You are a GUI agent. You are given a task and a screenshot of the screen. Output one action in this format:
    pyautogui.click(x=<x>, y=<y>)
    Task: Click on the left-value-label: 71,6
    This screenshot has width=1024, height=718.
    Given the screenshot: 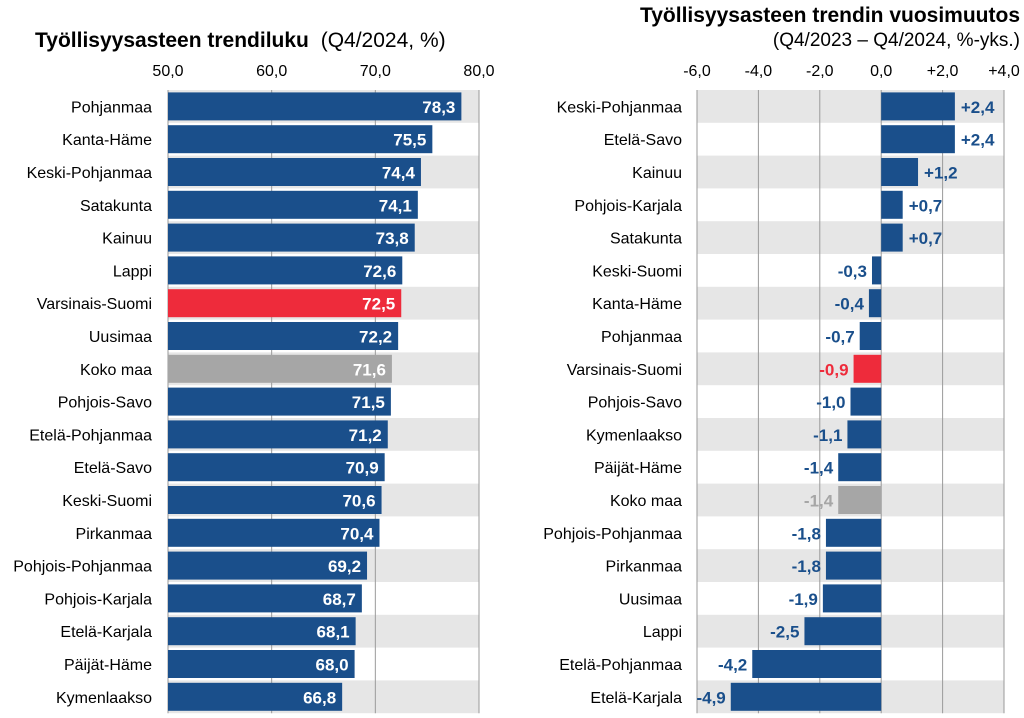 What is the action you would take?
    pyautogui.click(x=369, y=369)
    